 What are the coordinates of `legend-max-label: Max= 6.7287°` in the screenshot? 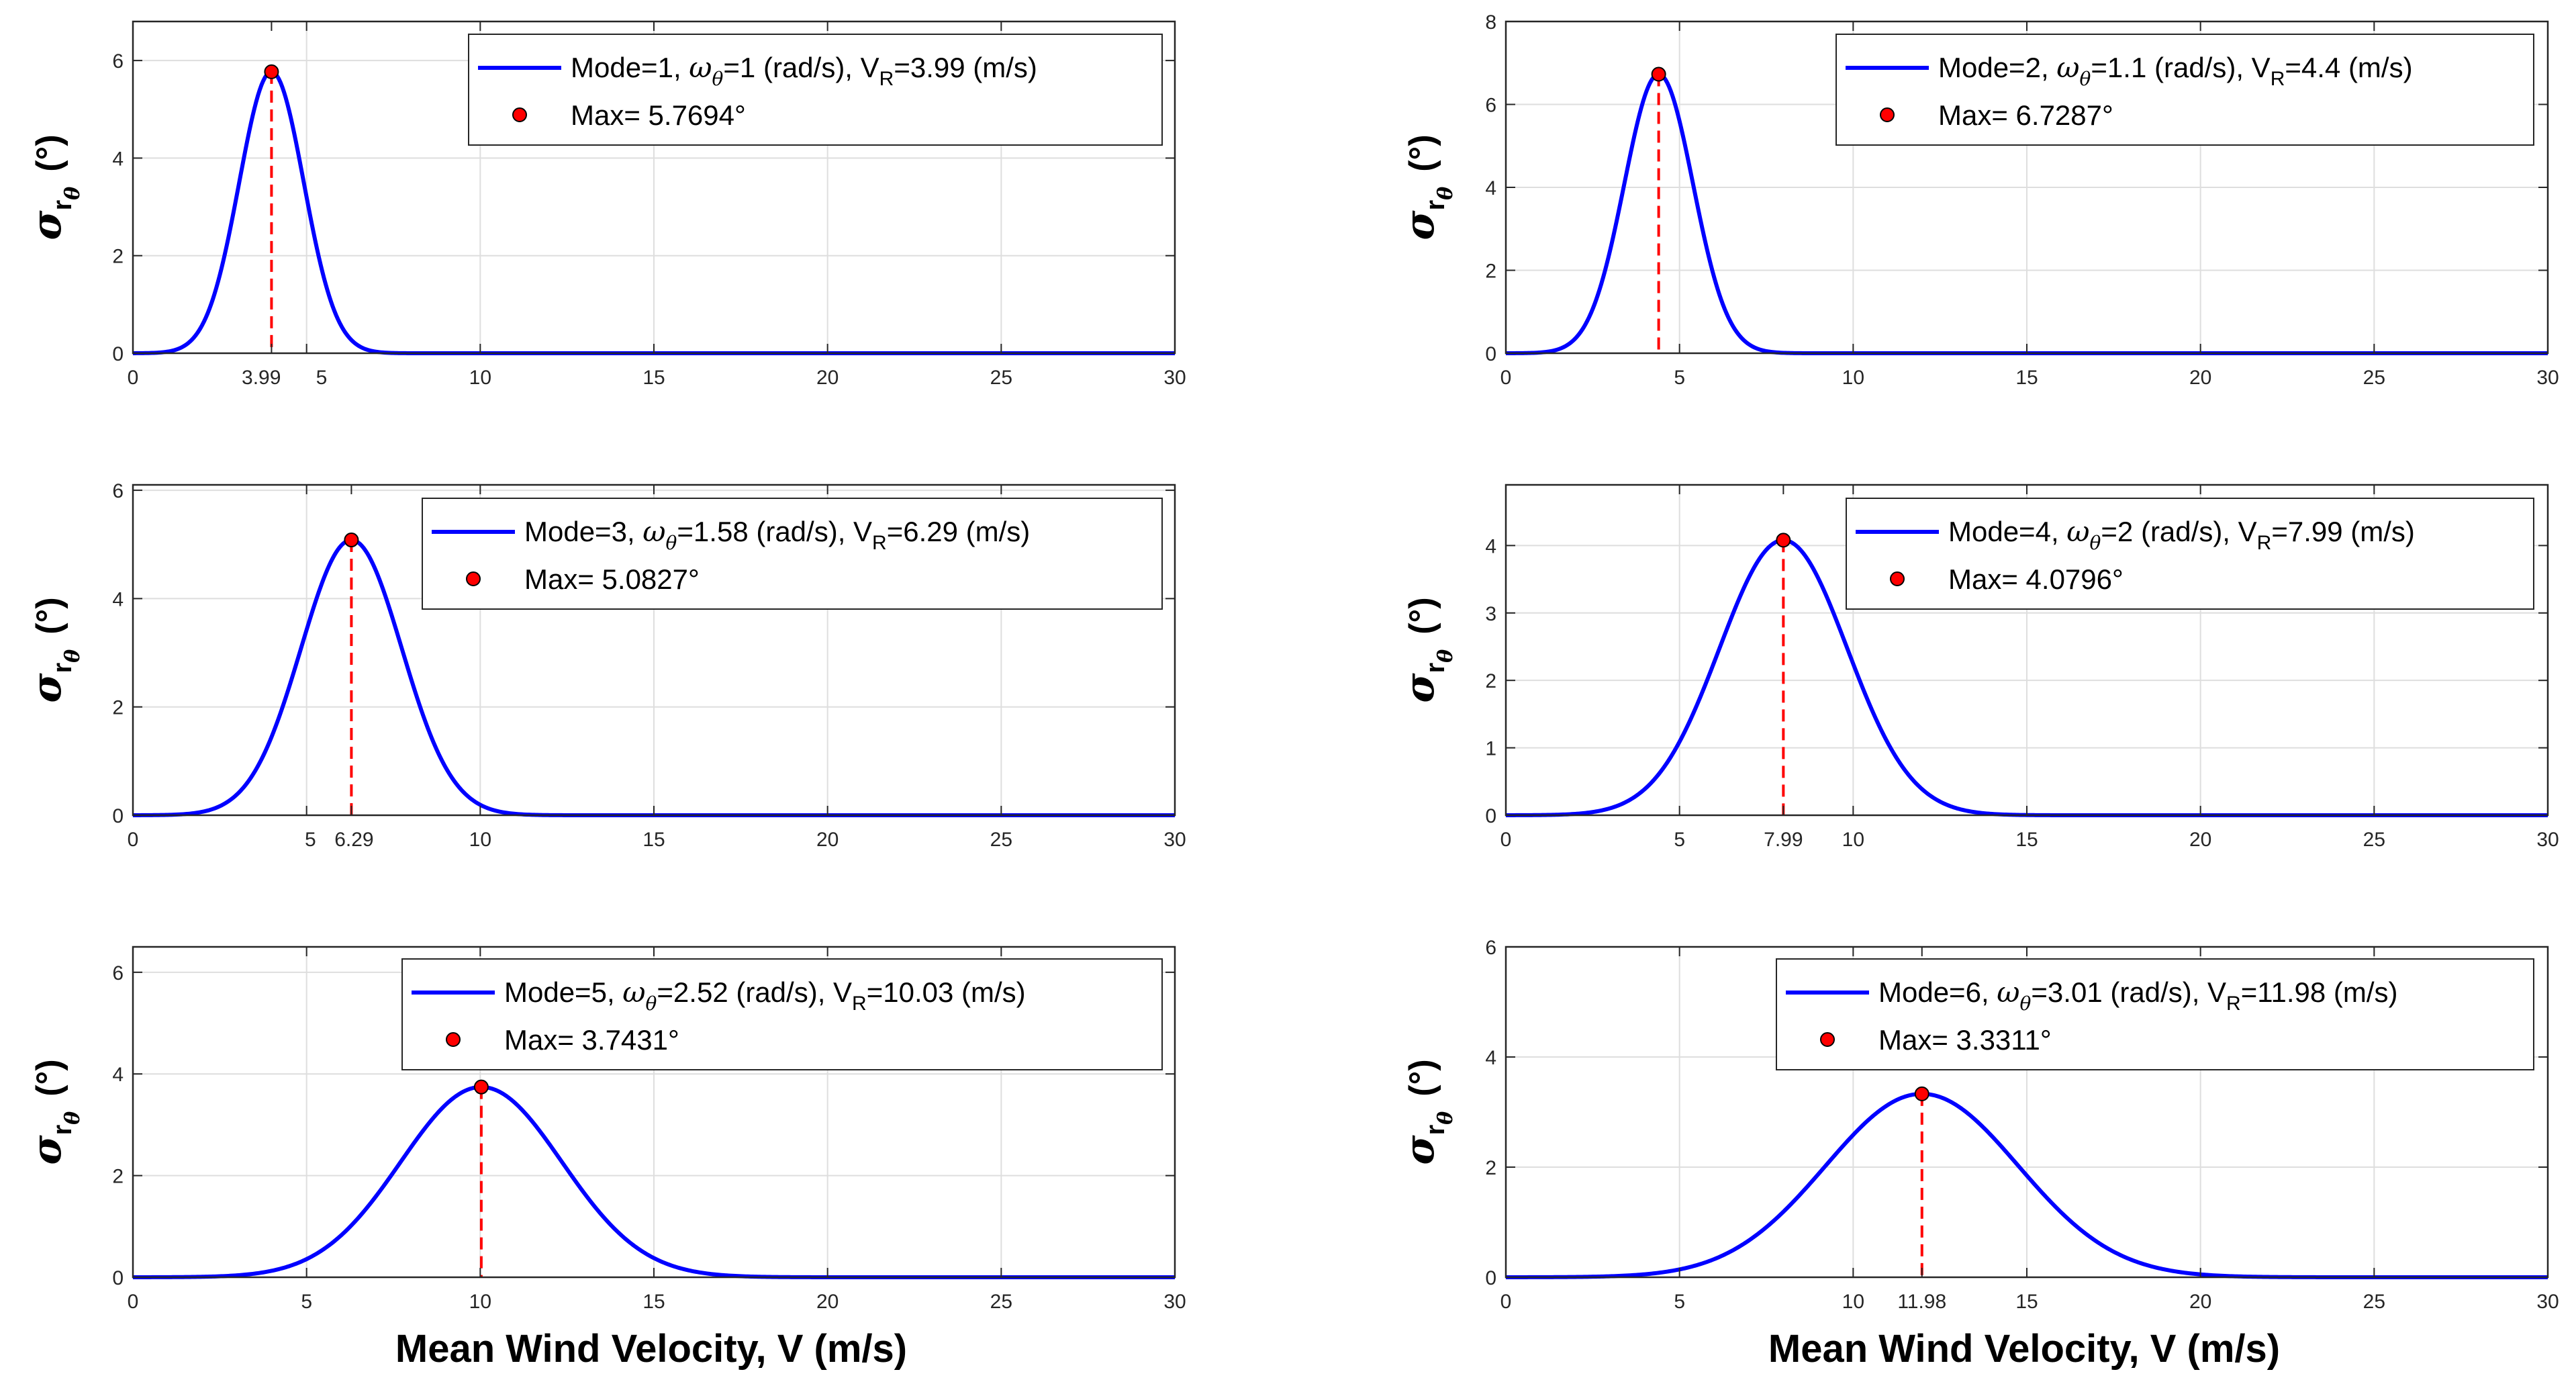 It's located at (2025, 115).